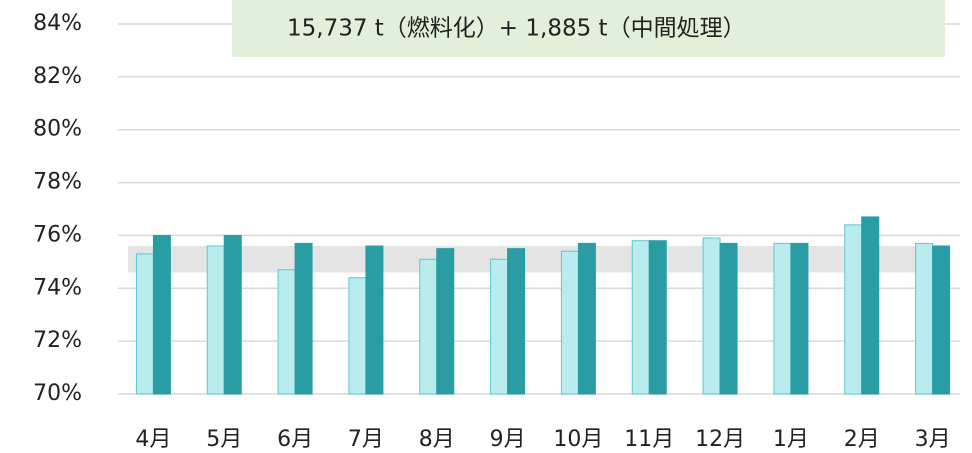  What do you see at coordinates (578, 439) in the screenshot?
I see `x-tick-label: 10月` at bounding box center [578, 439].